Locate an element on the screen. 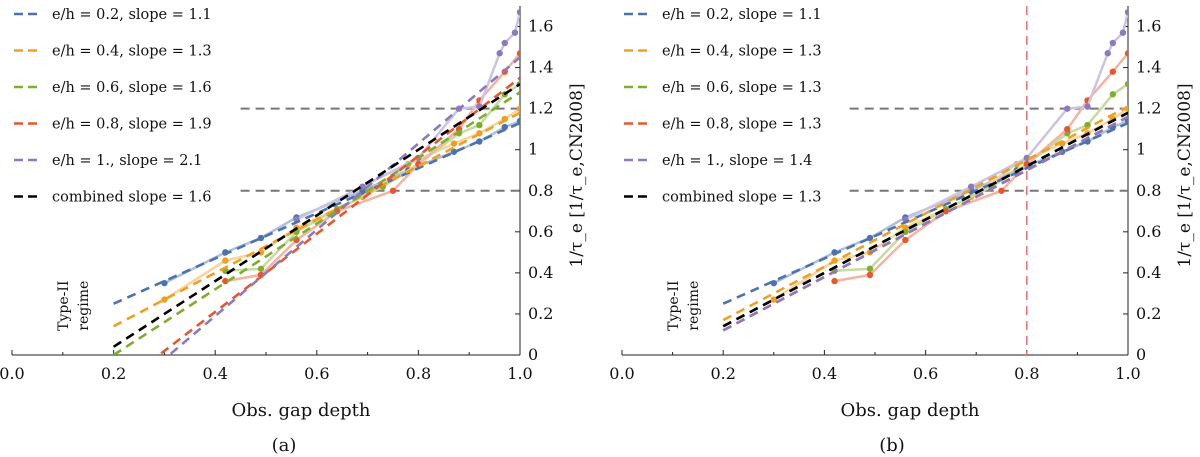  legend-label: e/h = 0.8, slope = 1.3 is located at coordinates (742, 125).